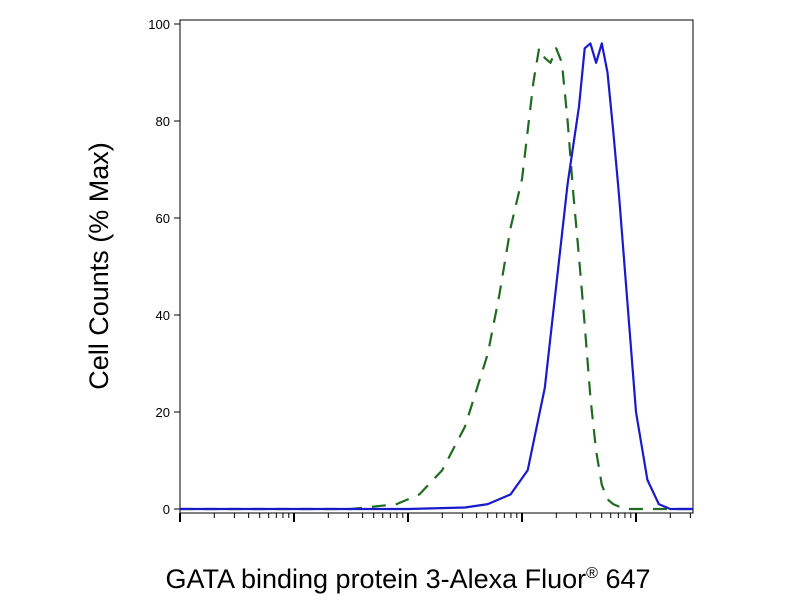  I want to click on y-tick-label: 60, so click(163, 218).